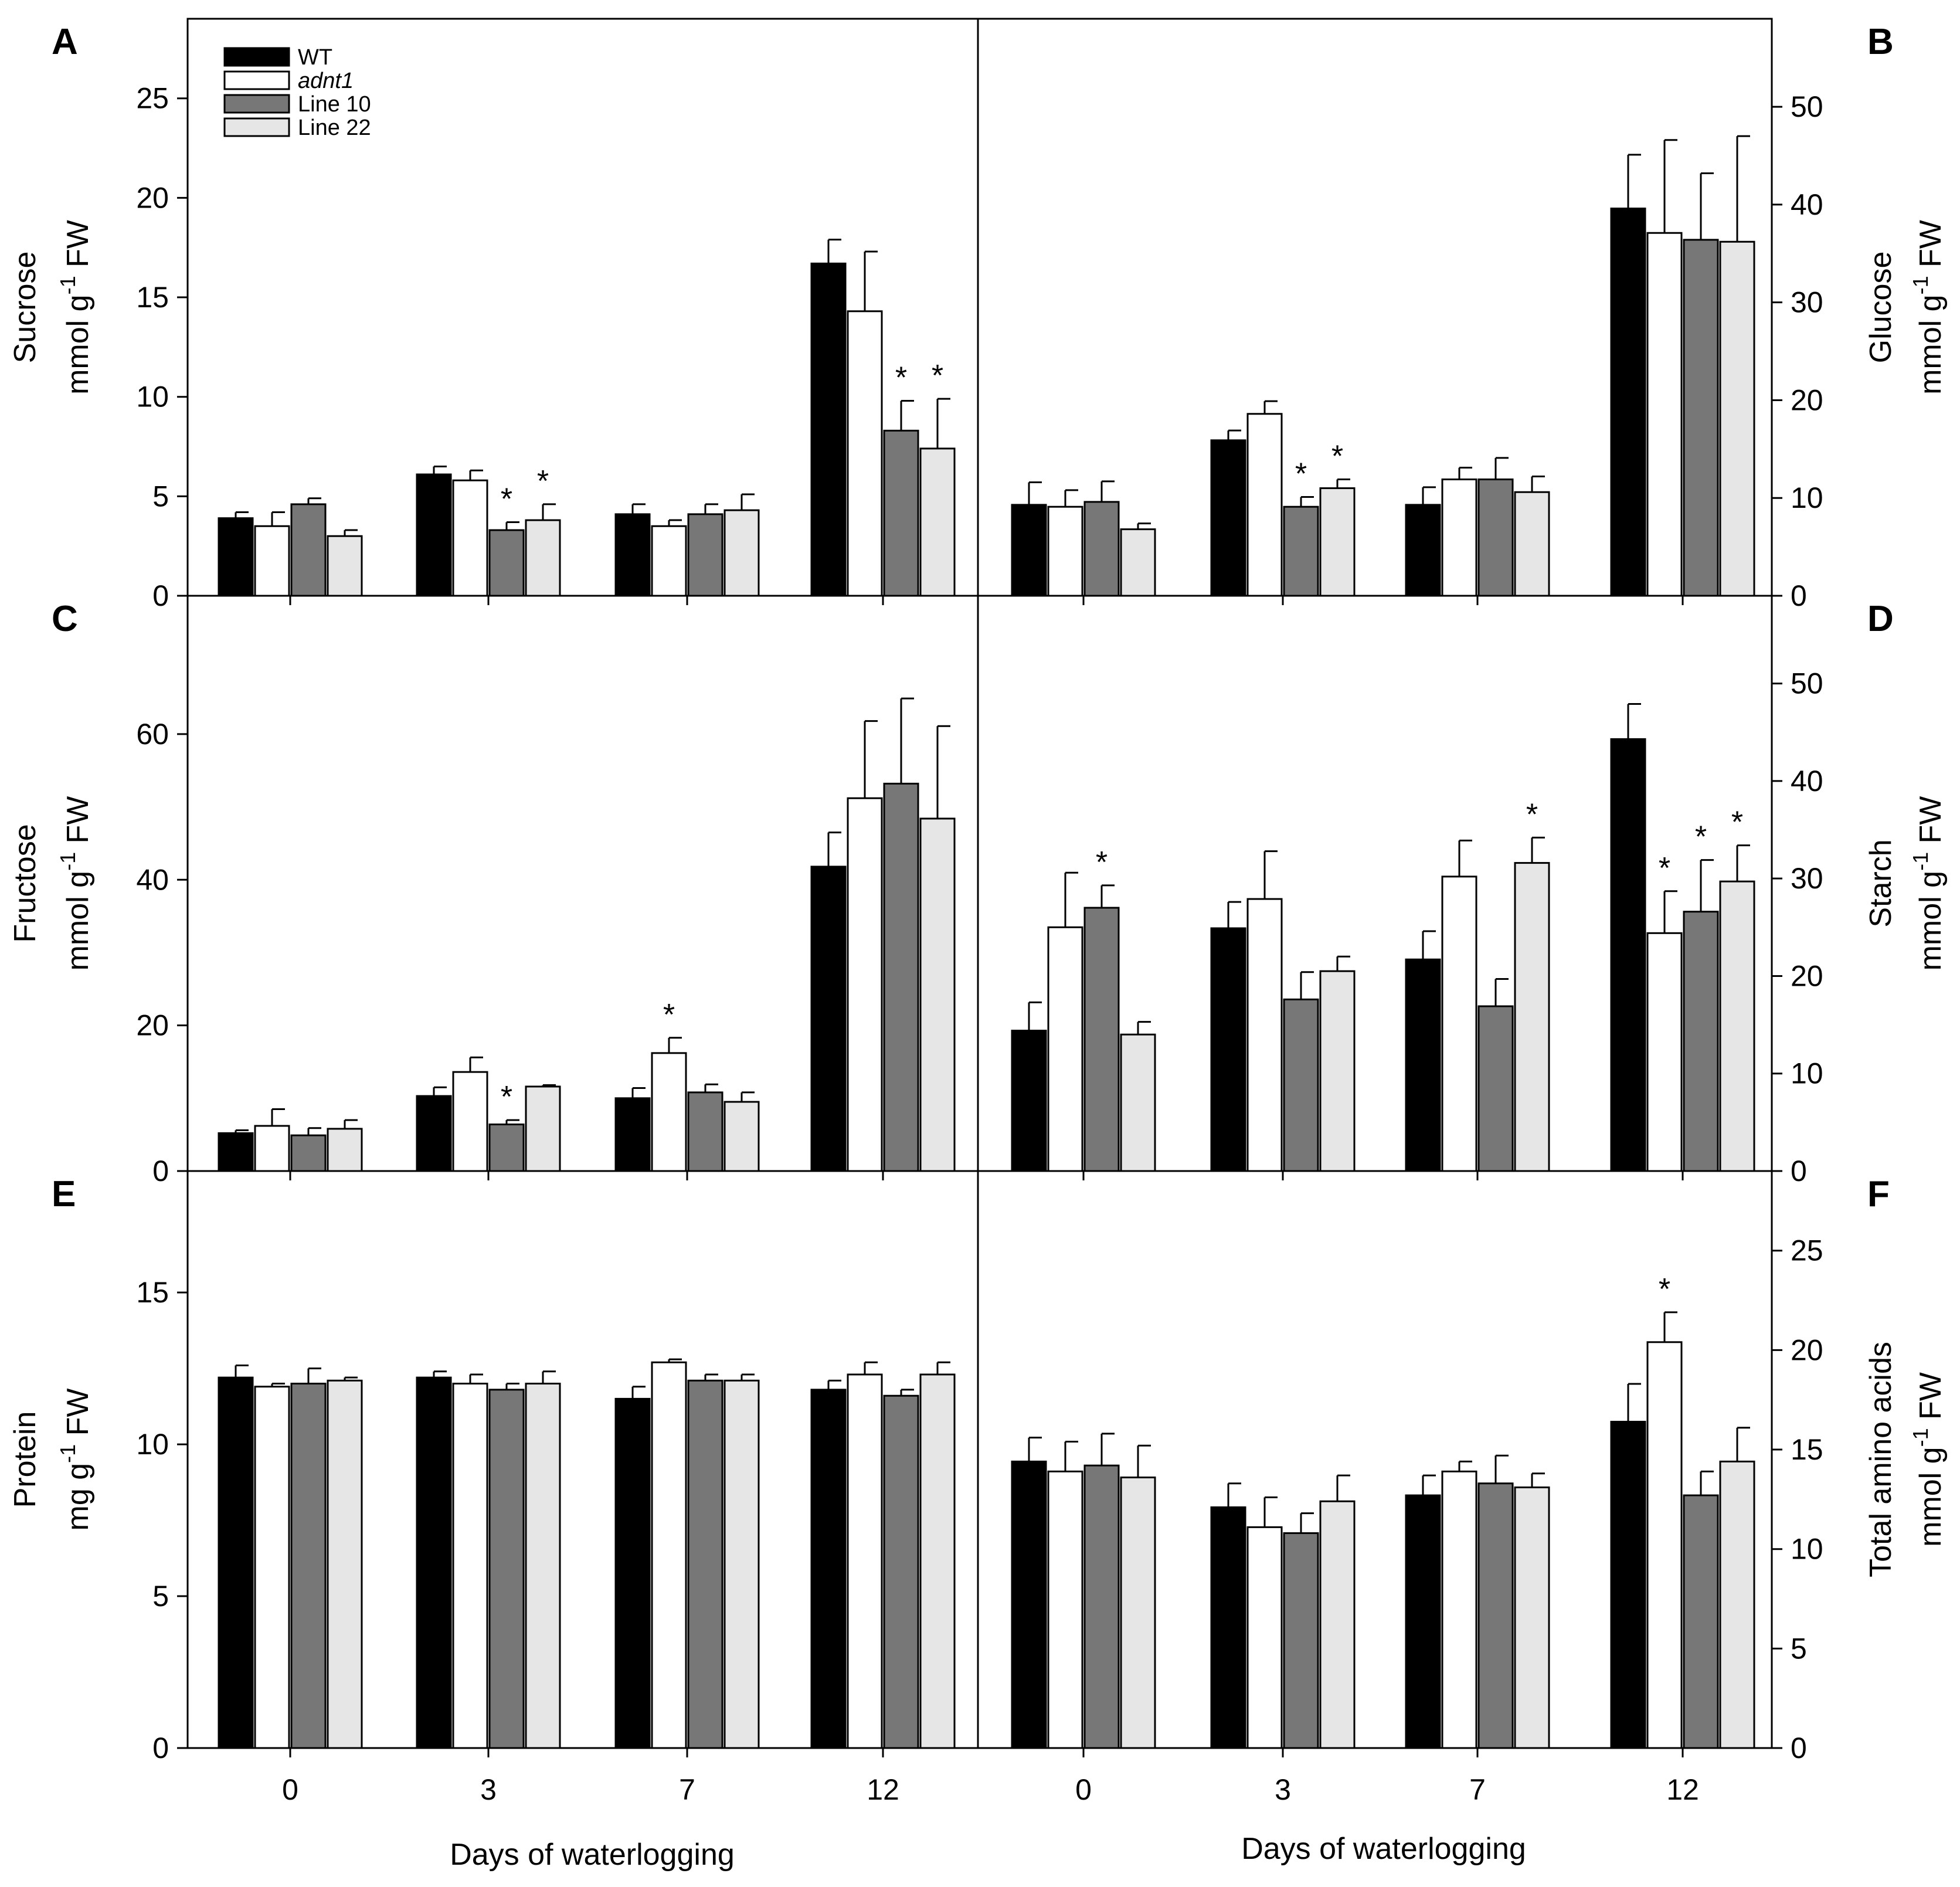 This screenshot has height=1887, width=1960. What do you see at coordinates (25, 308) in the screenshot?
I see `y-axis-label: Sucrose` at bounding box center [25, 308].